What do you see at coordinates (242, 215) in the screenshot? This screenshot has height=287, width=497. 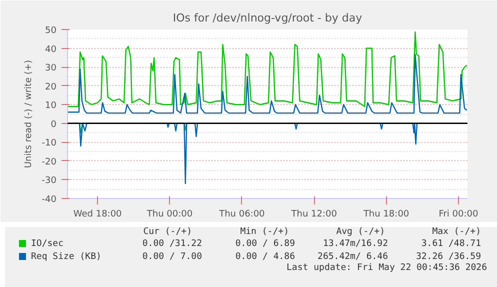 I see `x-tick-label: Thu 06:00` at bounding box center [242, 215].